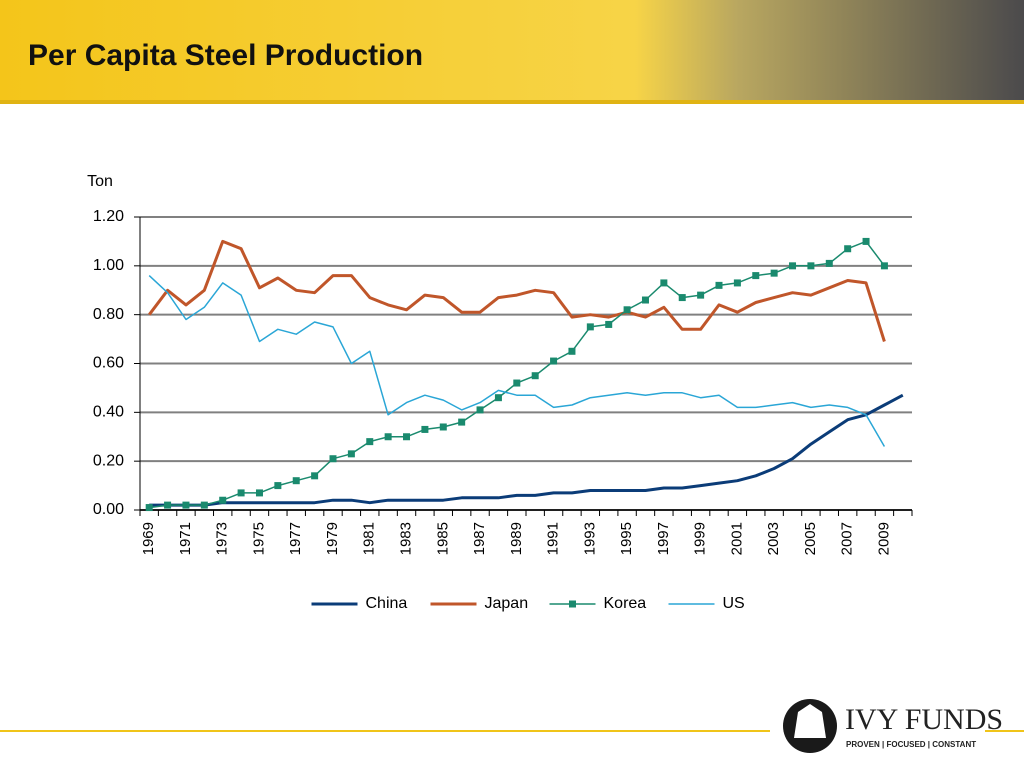 The height and width of the screenshot is (773, 1024). Describe the element at coordinates (572, 604) in the screenshot. I see `legend-marker` at that location.